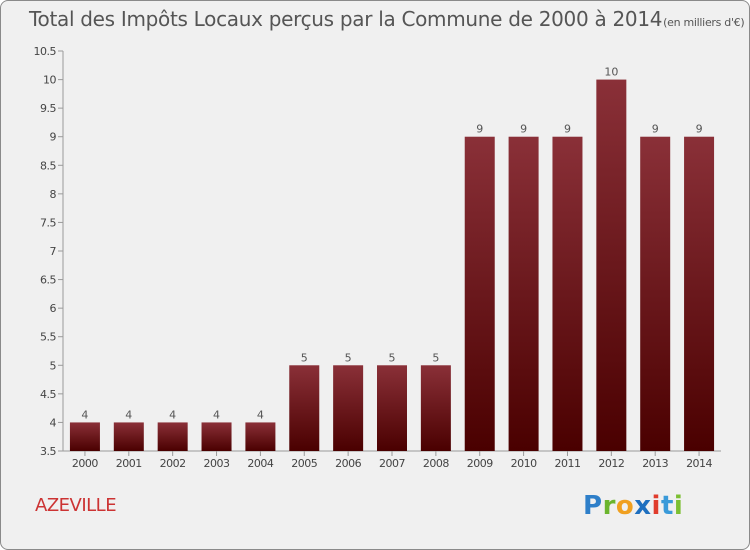 The width and height of the screenshot is (750, 550). I want to click on data-label: 10, so click(611, 72).